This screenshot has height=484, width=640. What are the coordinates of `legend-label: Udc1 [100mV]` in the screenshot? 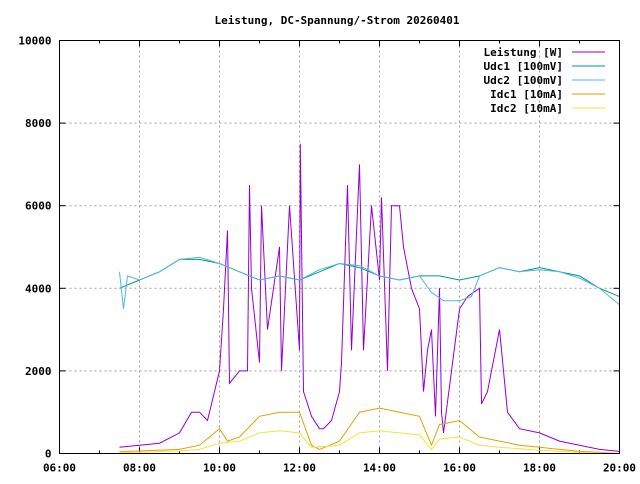 It's located at (523, 66).